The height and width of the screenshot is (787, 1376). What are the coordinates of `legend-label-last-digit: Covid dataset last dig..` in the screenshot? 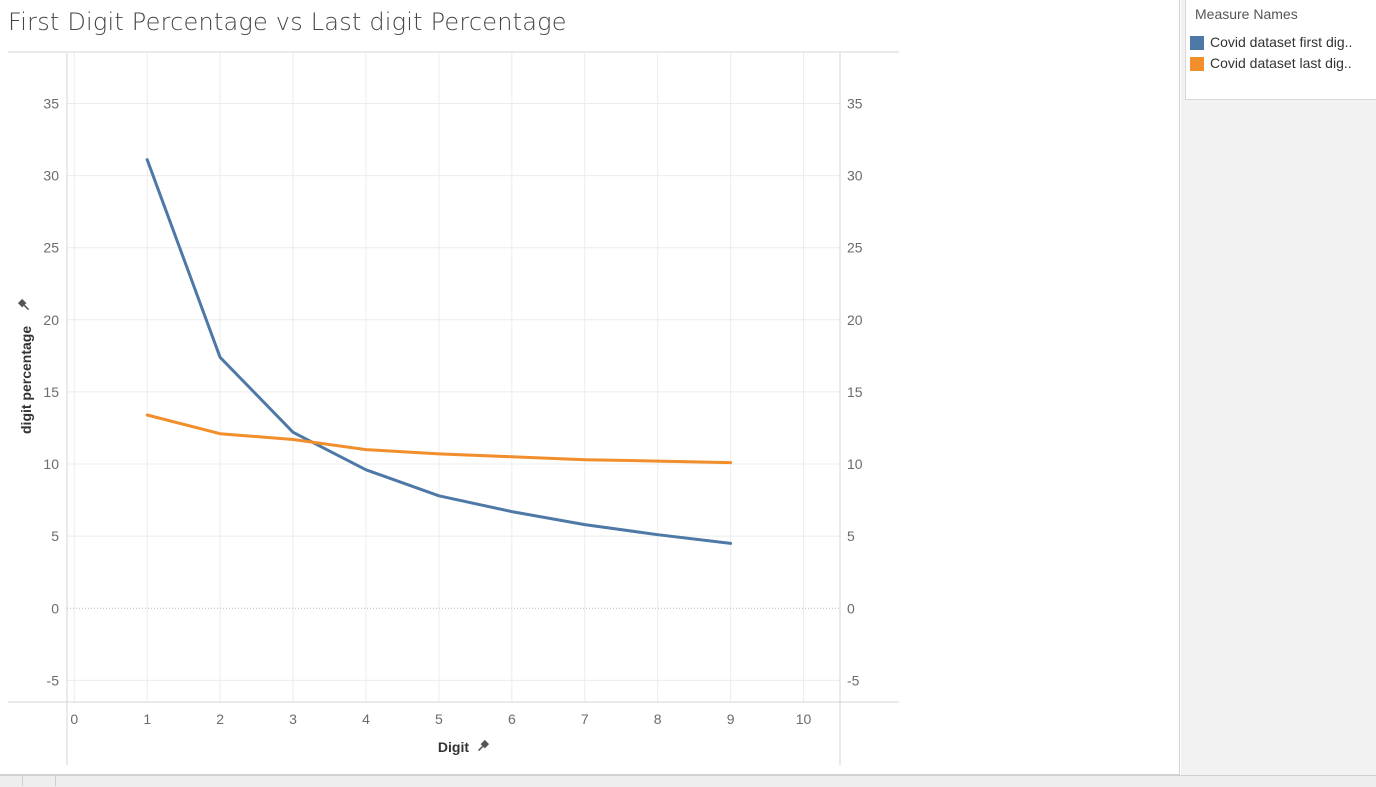 It's located at (1281, 63).